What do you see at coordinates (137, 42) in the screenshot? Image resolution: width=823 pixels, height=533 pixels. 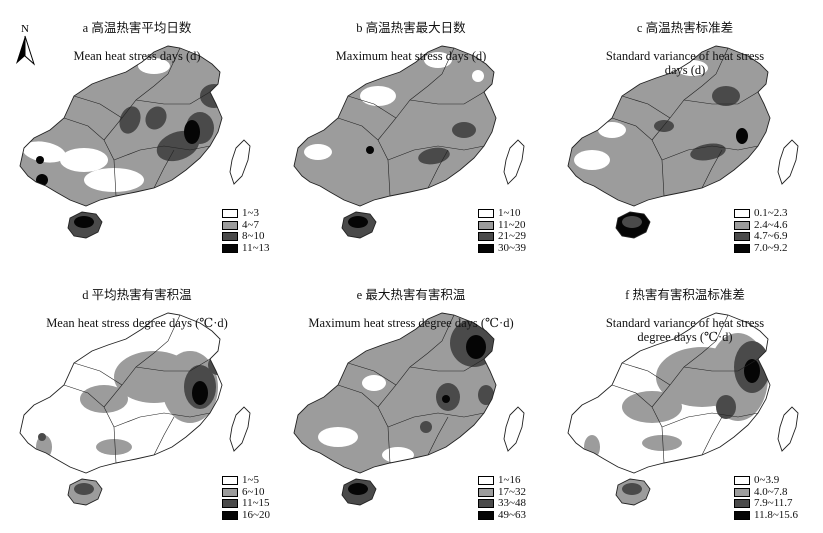 I see `panel-title: a 高温热害平均日数 Mean heat stress days (d)` at bounding box center [137, 42].